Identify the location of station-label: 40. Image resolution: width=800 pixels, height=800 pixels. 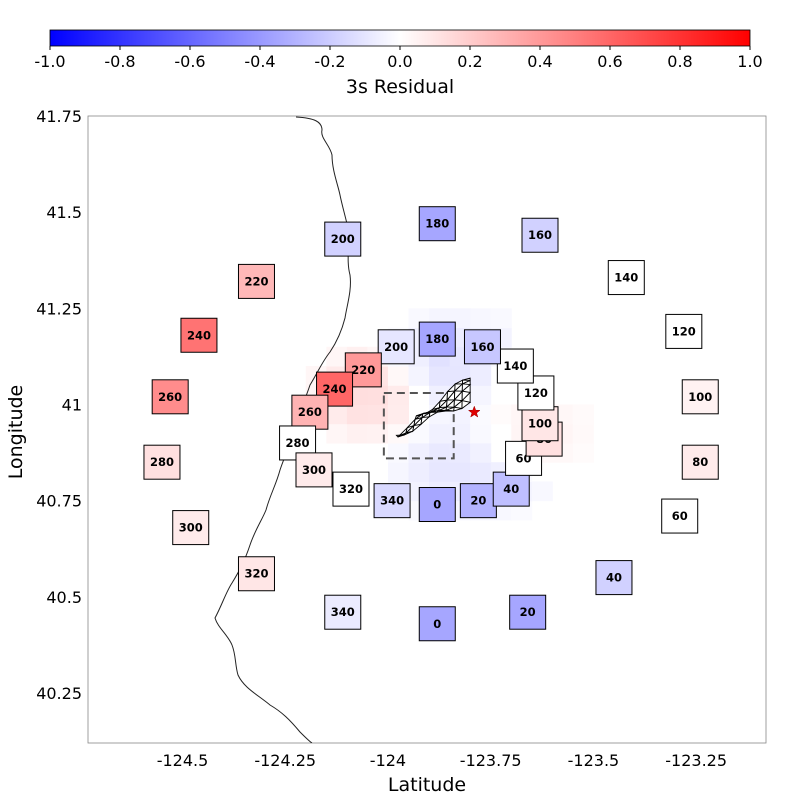
(511, 489).